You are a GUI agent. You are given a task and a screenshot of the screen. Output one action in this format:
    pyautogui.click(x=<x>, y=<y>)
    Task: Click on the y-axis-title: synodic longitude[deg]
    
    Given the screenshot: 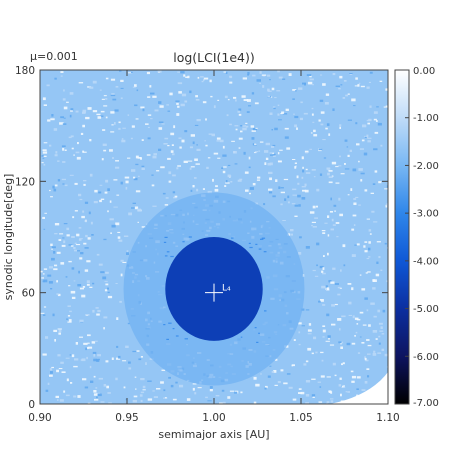 What is the action you would take?
    pyautogui.click(x=8, y=237)
    